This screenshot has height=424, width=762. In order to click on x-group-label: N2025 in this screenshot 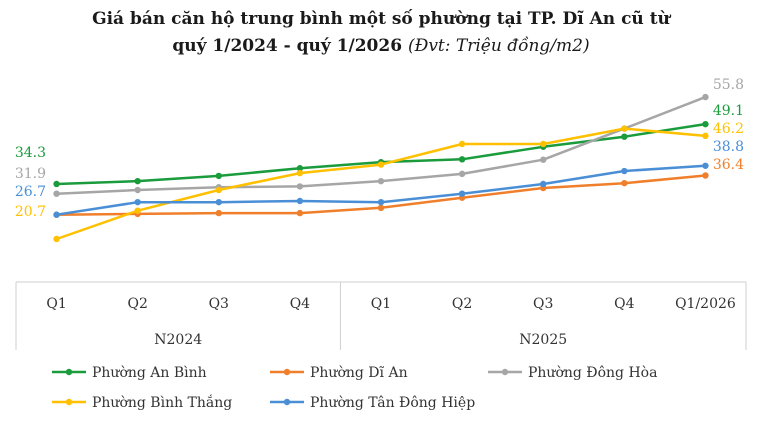, I will do `click(543, 340)`.